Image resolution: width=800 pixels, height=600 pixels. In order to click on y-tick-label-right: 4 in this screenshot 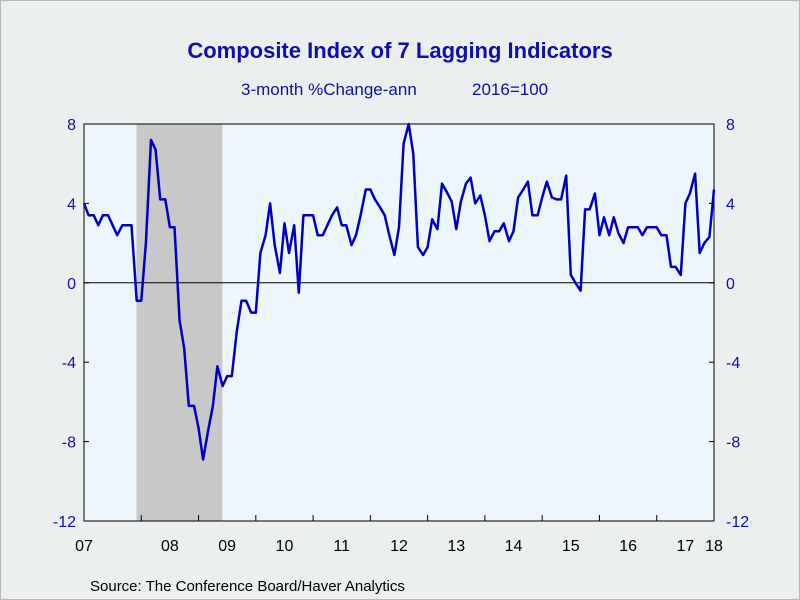, I will do `click(730, 204)`.